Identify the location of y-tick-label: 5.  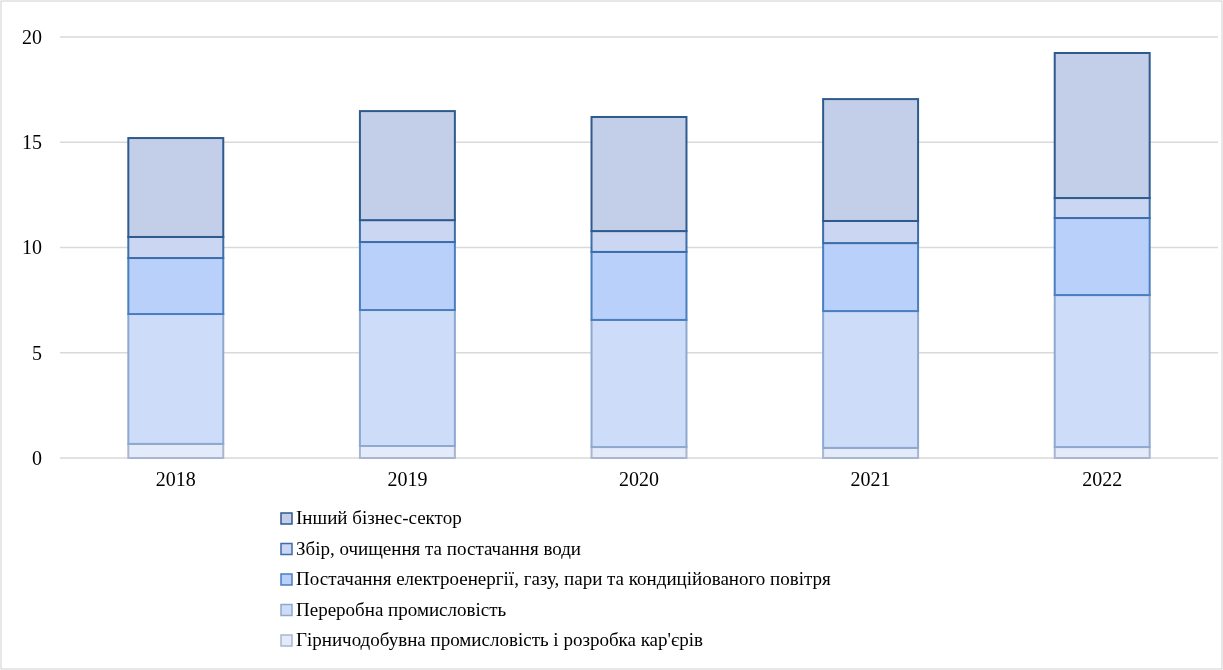
(37, 352).